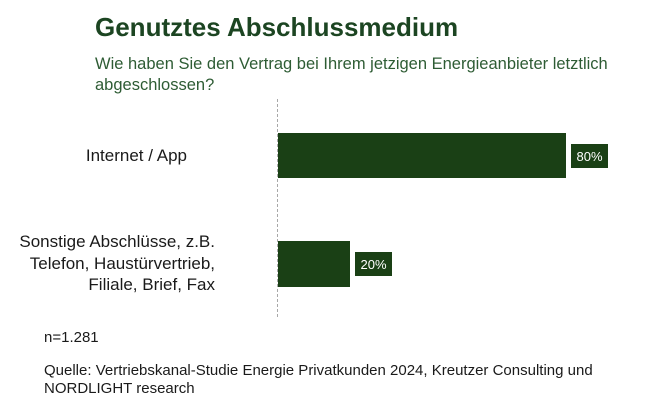 The width and height of the screenshot is (650, 415). What do you see at coordinates (151, 284) in the screenshot?
I see `category-label-line: Filiale, Brief, Fax` at bounding box center [151, 284].